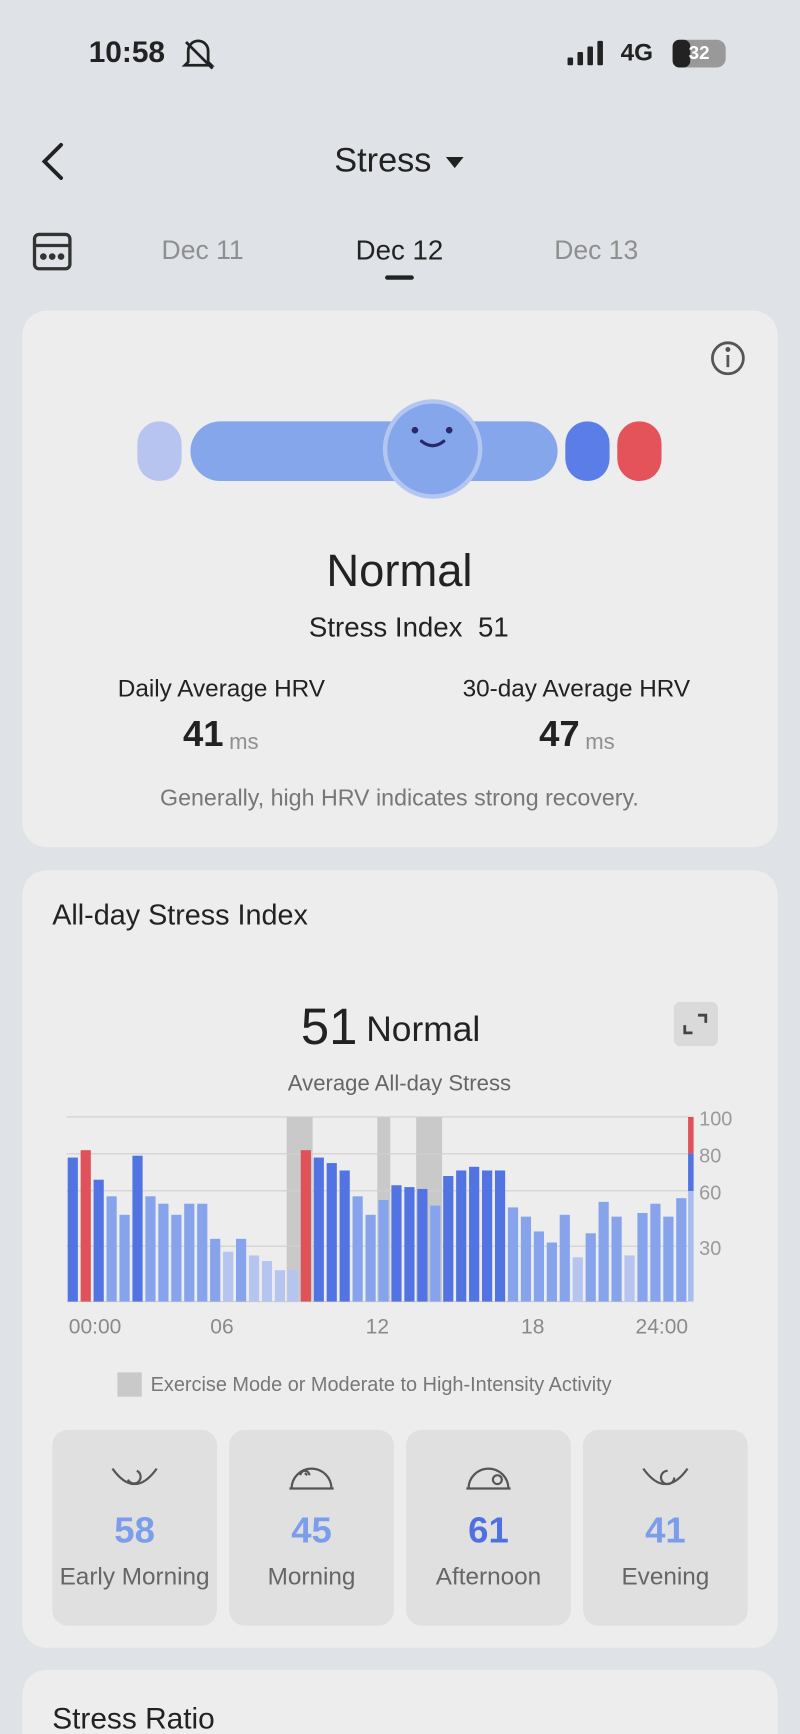 The width and height of the screenshot is (800, 1734). Describe the element at coordinates (699, 52) in the screenshot. I see `battery-text: 32` at that location.